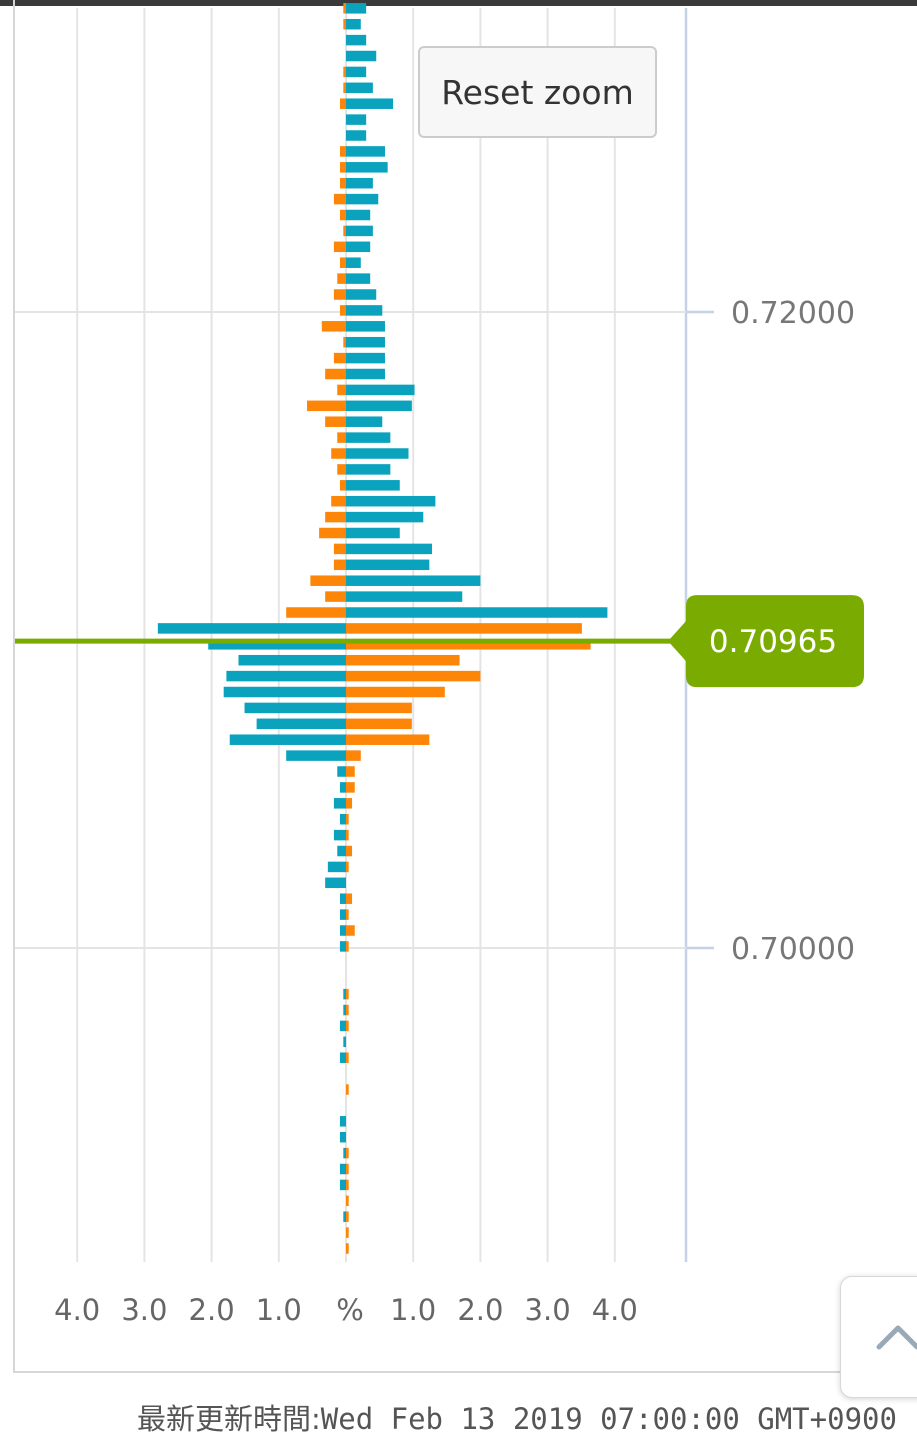 This screenshot has width=917, height=1449. Describe the element at coordinates (766, 641) in the screenshot. I see `current-price-badge` at that location.